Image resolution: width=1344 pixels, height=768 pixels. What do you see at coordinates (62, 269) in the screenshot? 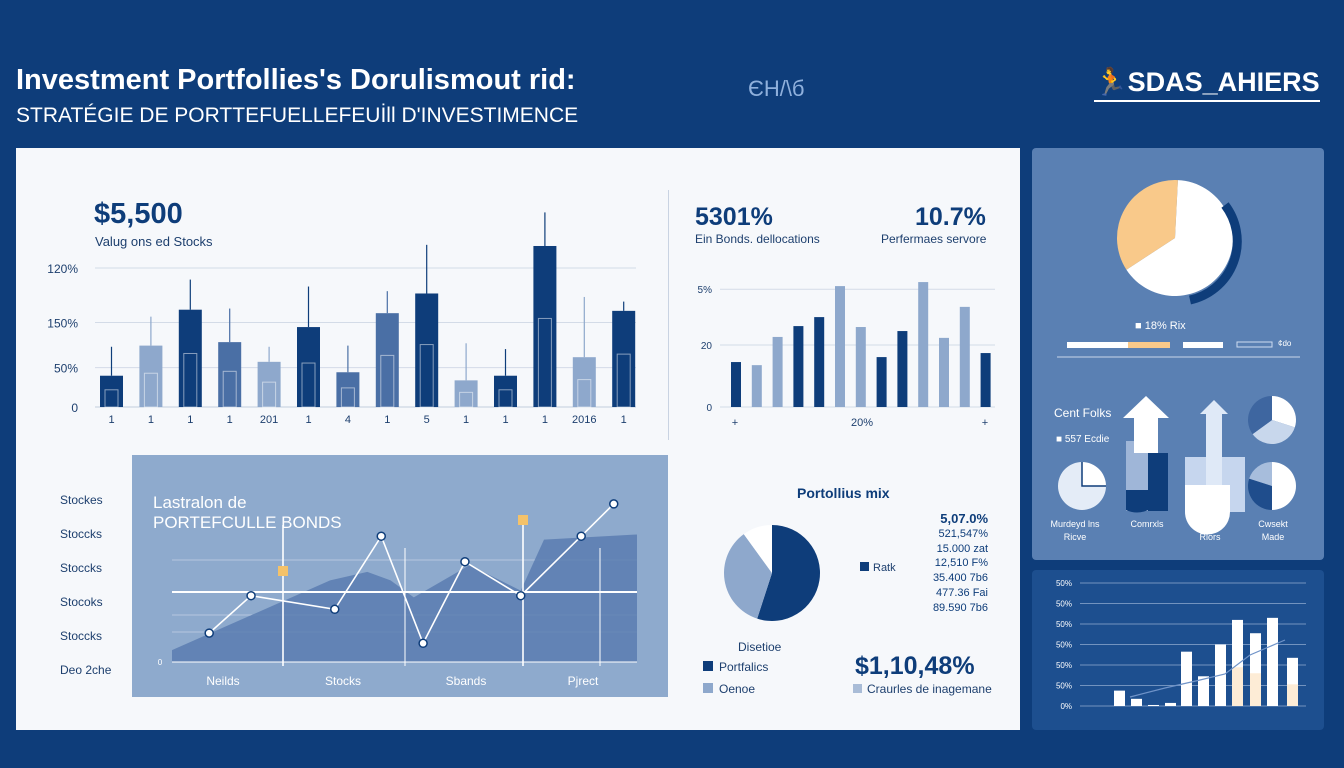
I see `y-tick-label: 120%` at bounding box center [62, 269].